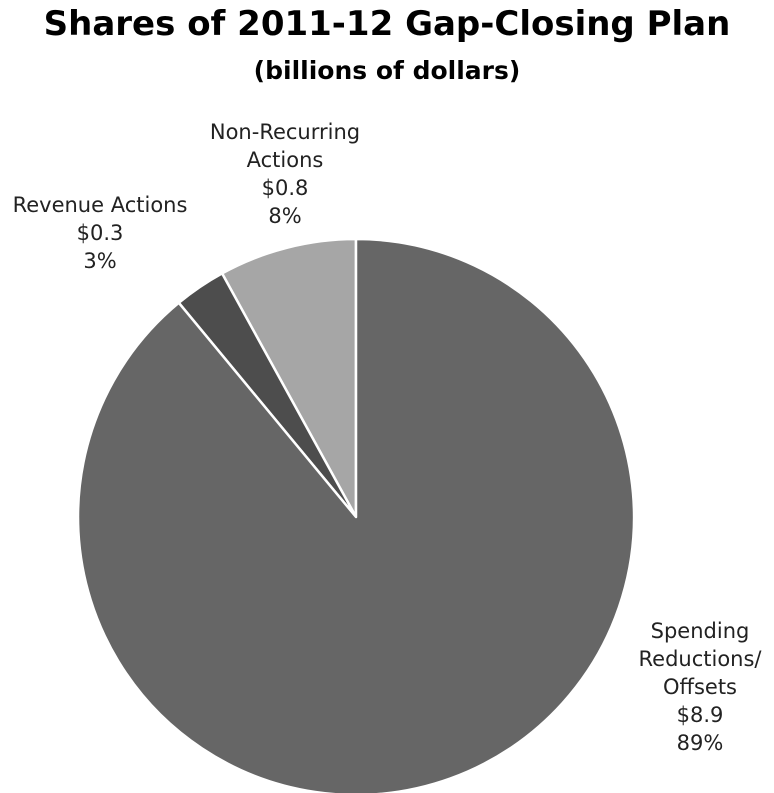 Image resolution: width=774 pixels, height=793 pixels. I want to click on slice-label-line: Reductions/, so click(700, 659).